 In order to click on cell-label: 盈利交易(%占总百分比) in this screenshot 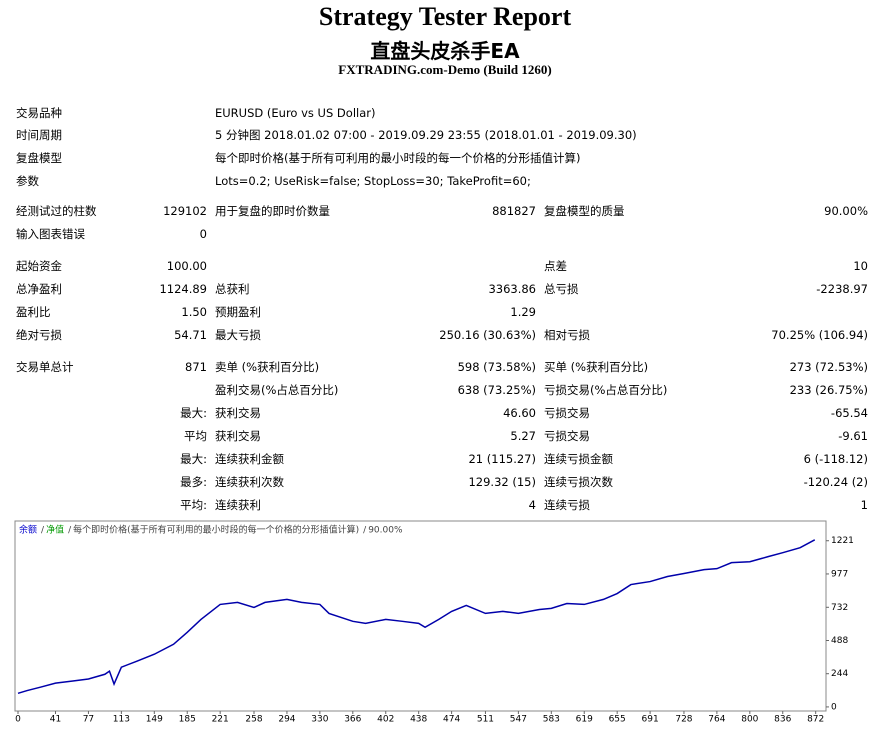, I will do `click(277, 390)`.